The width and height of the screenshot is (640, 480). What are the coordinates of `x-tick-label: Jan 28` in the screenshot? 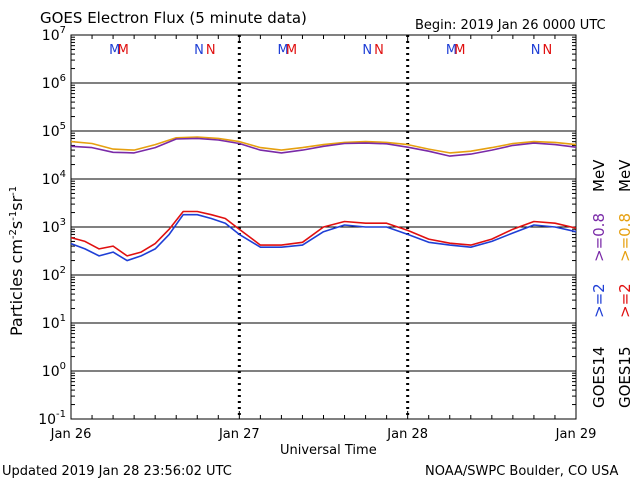 It's located at (407, 434).